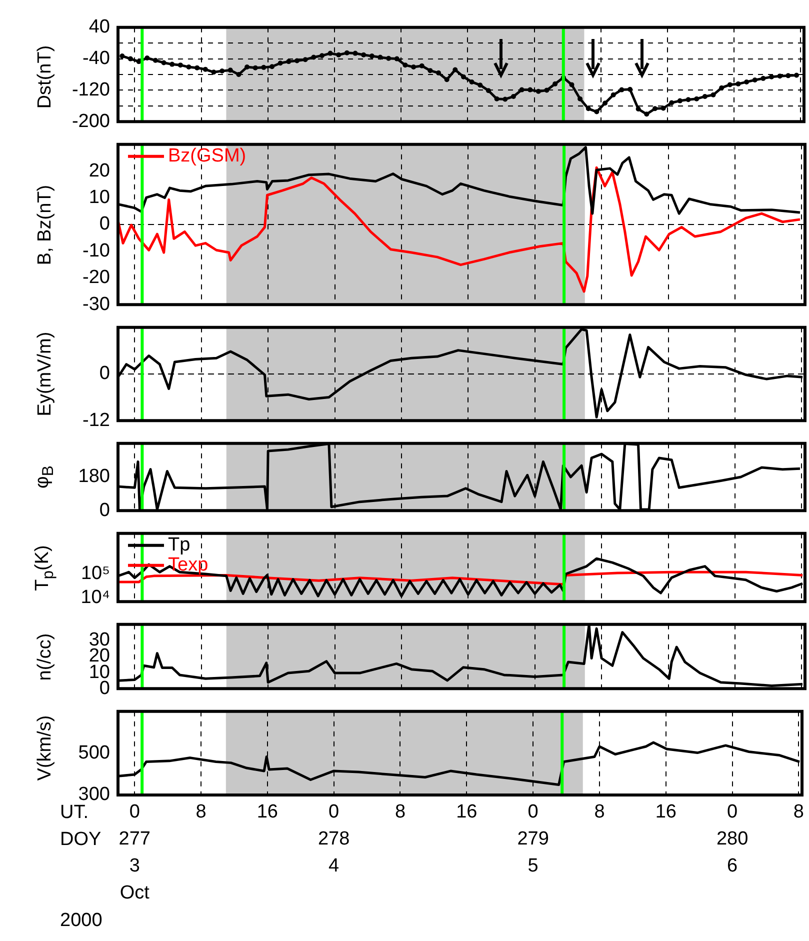 The width and height of the screenshot is (809, 941). What do you see at coordinates (96, 304) in the screenshot?
I see `y-tick-label: -30` at bounding box center [96, 304].